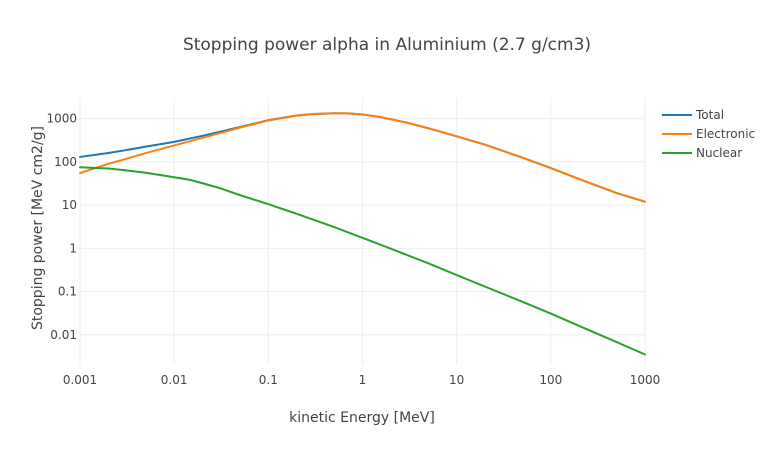 The height and width of the screenshot is (454, 774). I want to click on x-axis-ticks: 0.001 0.01 0.1 1 10 100 1000, so click(361, 380).